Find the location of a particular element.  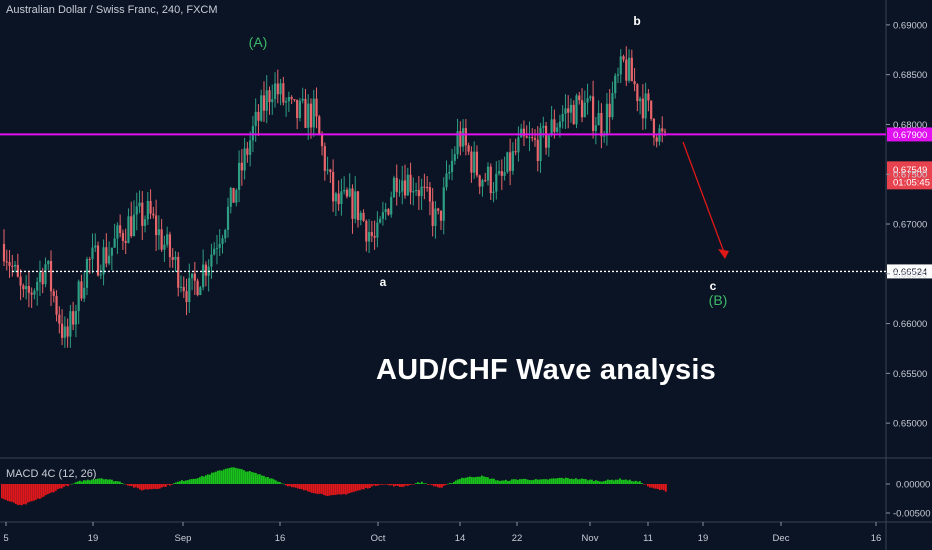

price-tick-label: 0.67500 is located at coordinates (910, 175).